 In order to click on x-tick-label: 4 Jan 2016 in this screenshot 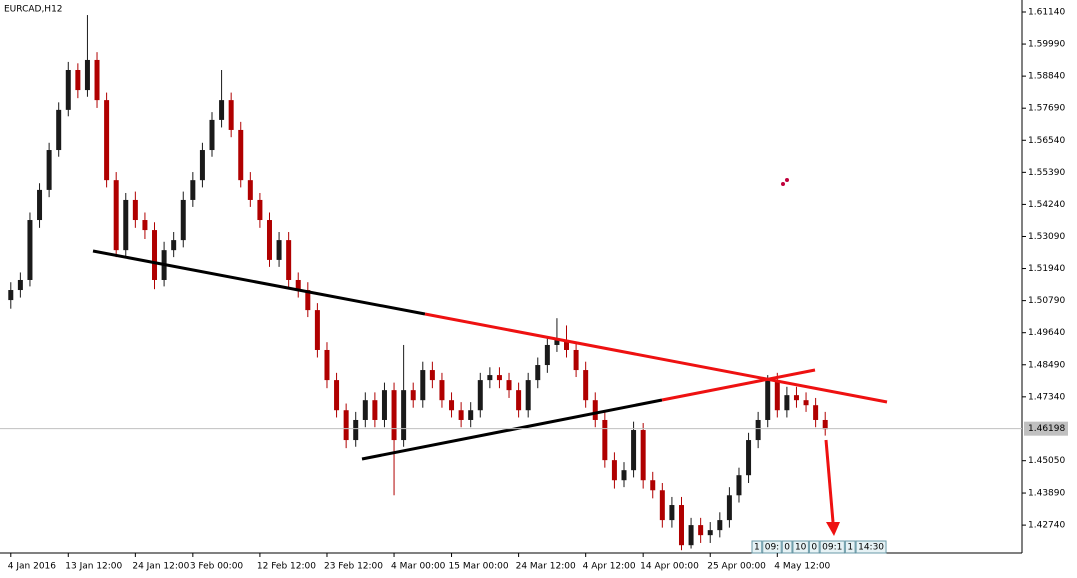, I will do `click(32, 567)`.